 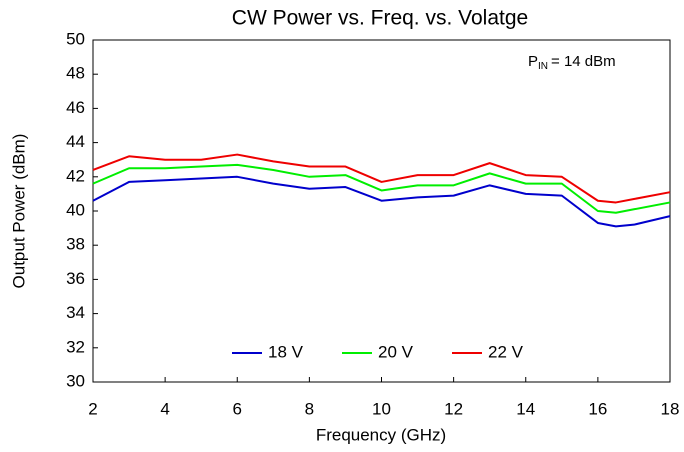 What do you see at coordinates (583, 61) in the screenshot?
I see `annotation-text: = 14 dBm` at bounding box center [583, 61].